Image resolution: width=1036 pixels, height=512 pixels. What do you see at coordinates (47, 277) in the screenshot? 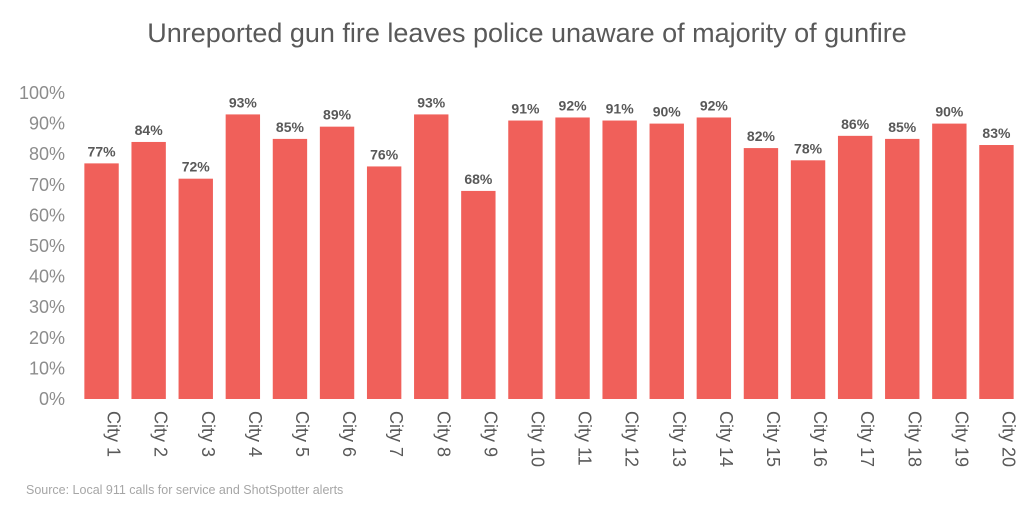
I see `y-tick-label: 40%` at bounding box center [47, 277].